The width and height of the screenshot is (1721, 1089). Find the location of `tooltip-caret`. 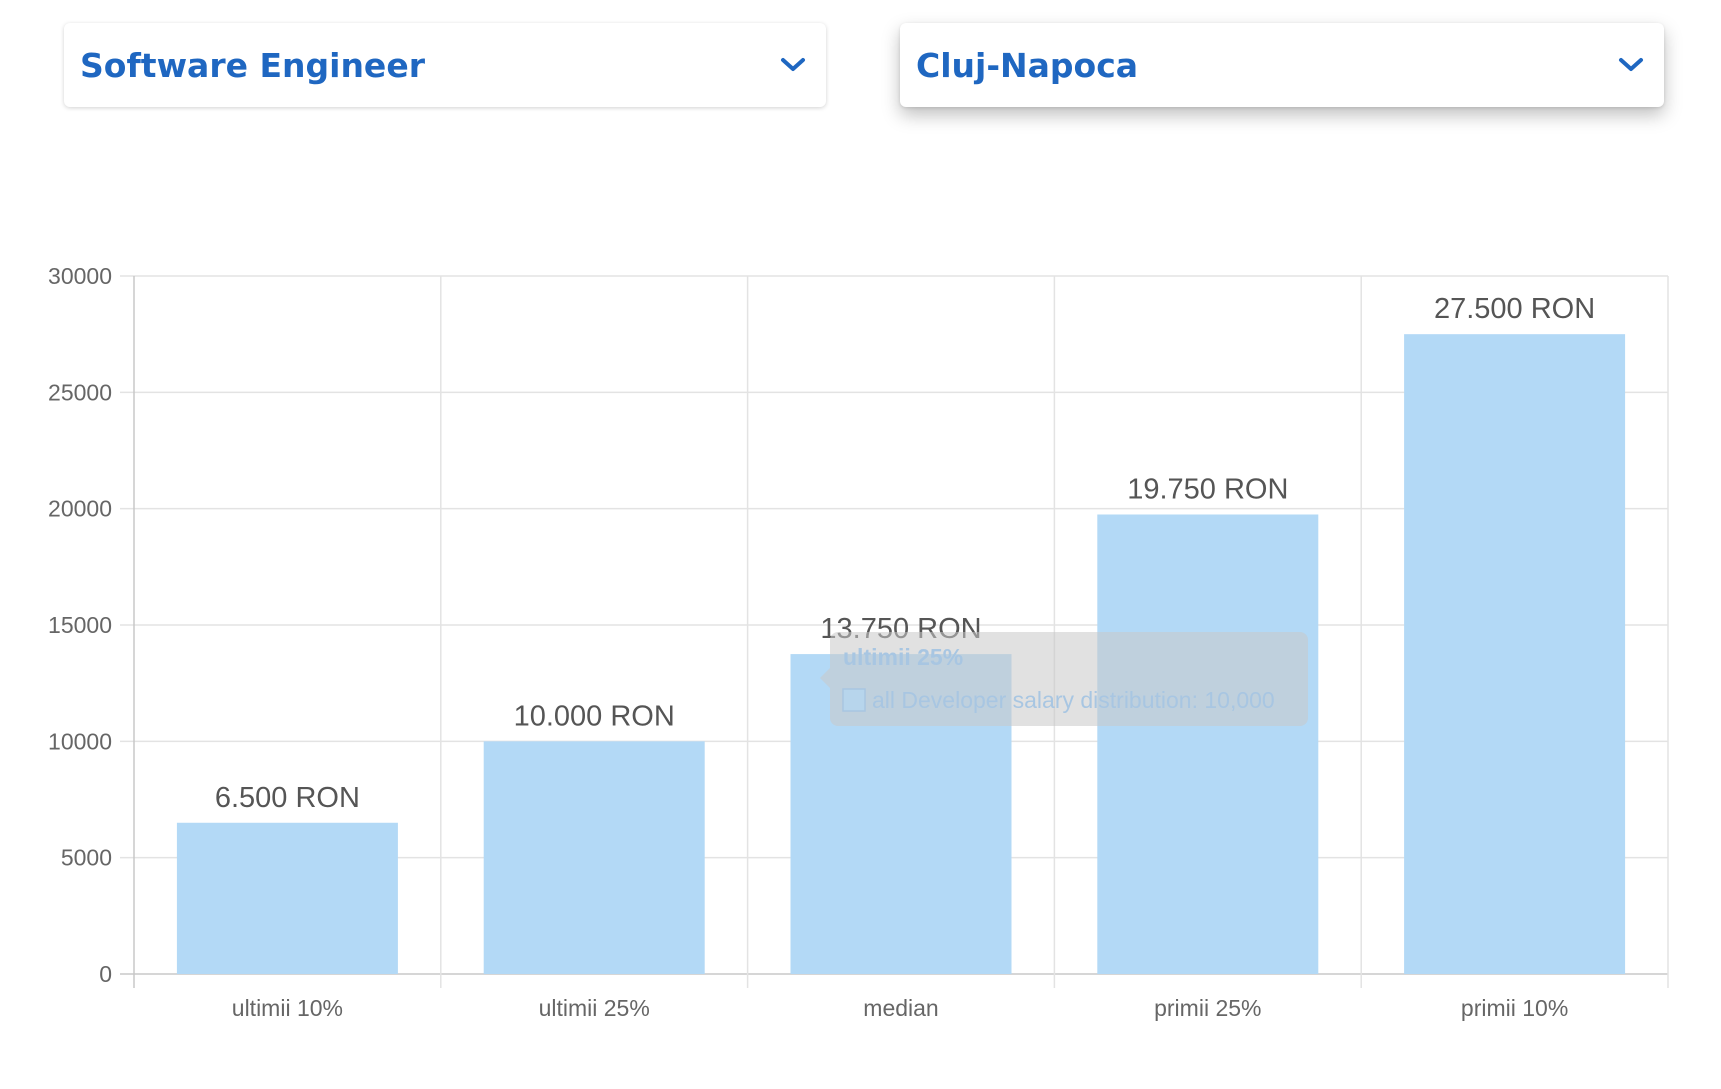

tooltip-caret is located at coordinates (825, 678).